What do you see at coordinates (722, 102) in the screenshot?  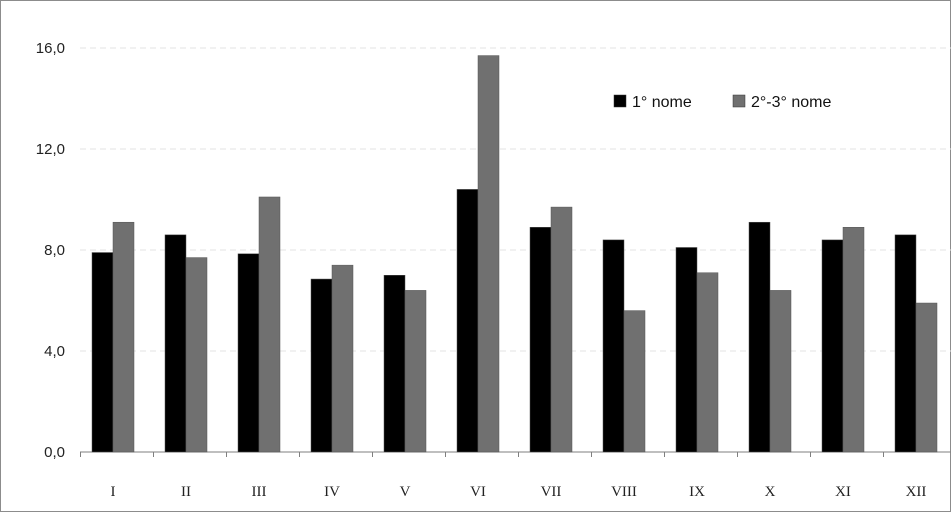 I see `legend: 1° nome 2°-3° nome` at bounding box center [722, 102].